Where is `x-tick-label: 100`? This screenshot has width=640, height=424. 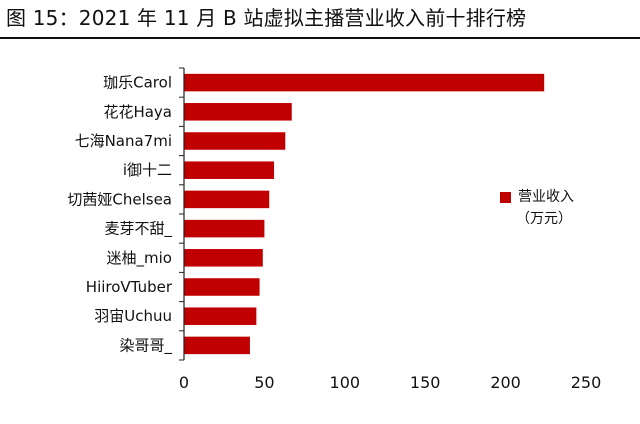 x-tick-label: 100 is located at coordinates (345, 382).